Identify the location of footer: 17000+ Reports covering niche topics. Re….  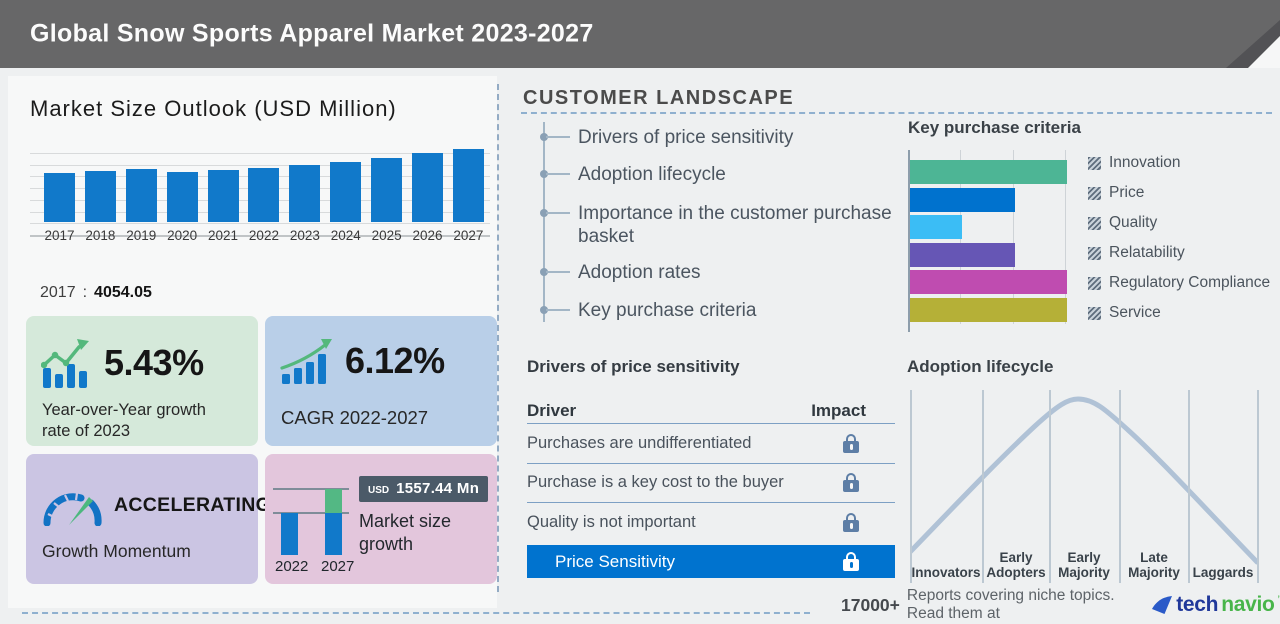
(1060, 604).